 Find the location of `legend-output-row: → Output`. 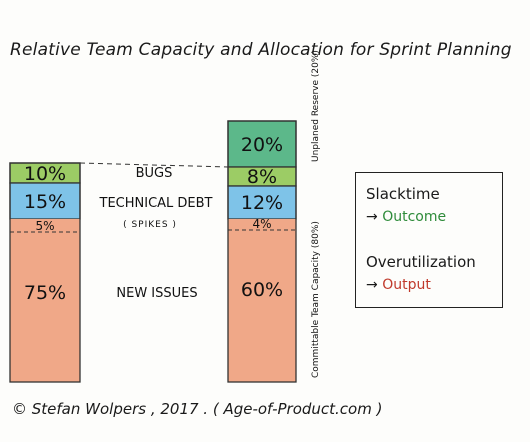

legend-output-row: → Output is located at coordinates (398, 285).